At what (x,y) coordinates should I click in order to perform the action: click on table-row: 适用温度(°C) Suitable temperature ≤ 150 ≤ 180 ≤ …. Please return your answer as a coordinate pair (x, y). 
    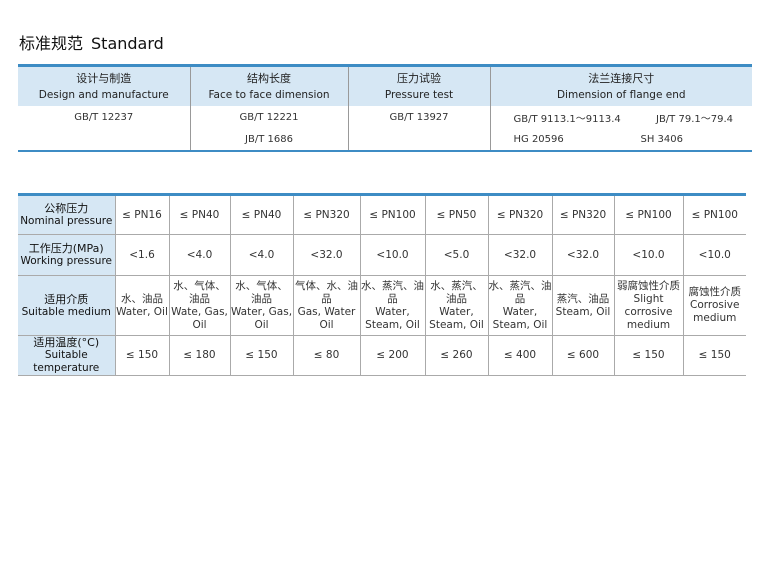
    Looking at the image, I should click on (382, 355).